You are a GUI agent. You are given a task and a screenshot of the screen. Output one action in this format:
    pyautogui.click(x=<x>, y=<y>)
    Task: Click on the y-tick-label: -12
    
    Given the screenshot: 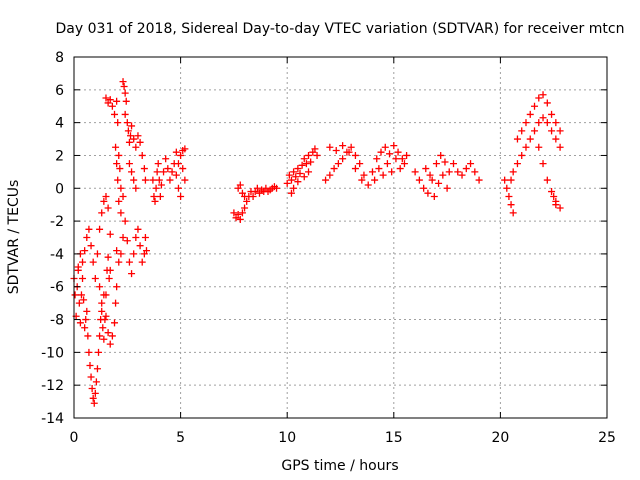 What is the action you would take?
    pyautogui.click(x=52, y=386)
    